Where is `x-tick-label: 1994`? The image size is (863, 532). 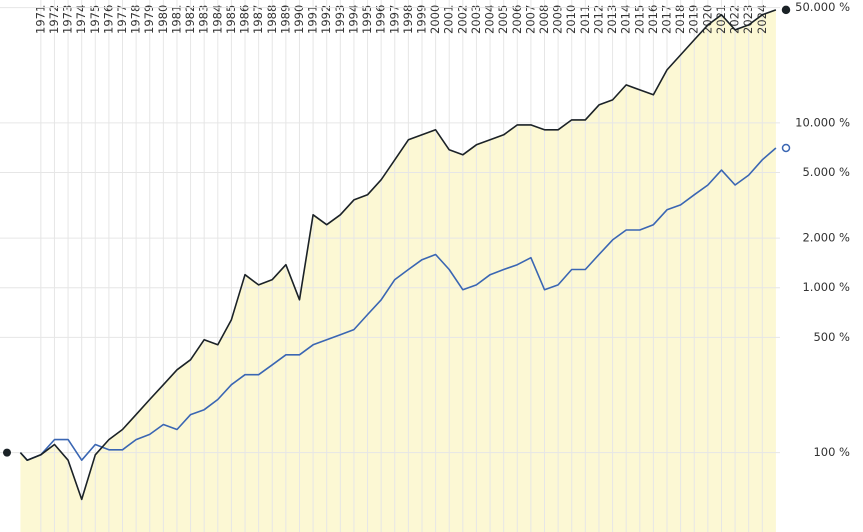
x-tick-label: 1994 is located at coordinates (353, 19).